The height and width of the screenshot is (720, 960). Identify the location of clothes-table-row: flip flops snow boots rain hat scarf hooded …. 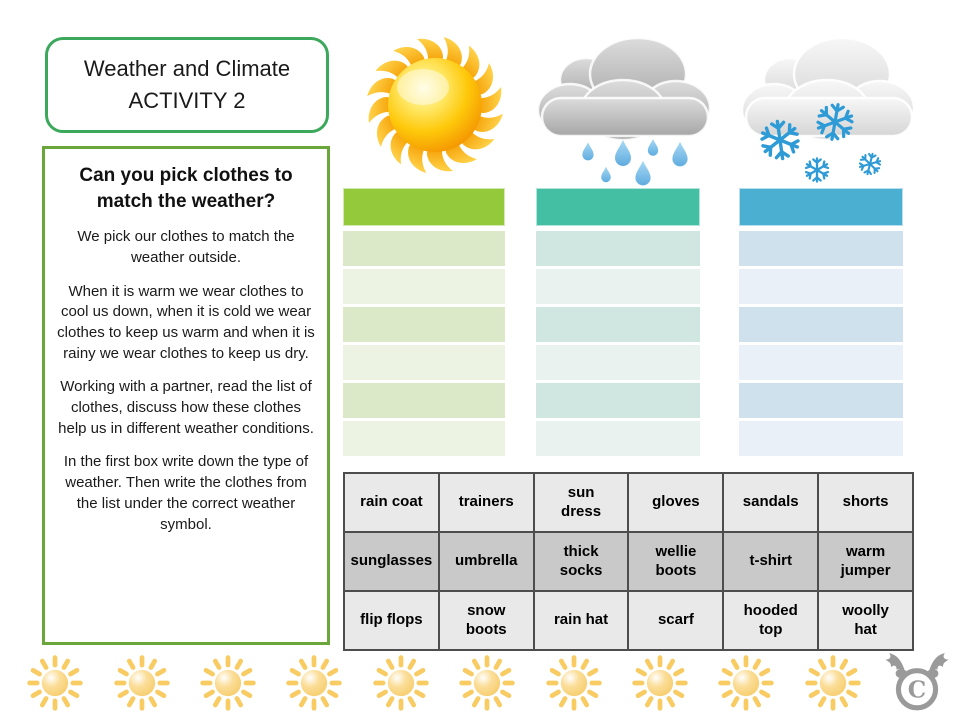
(628, 620).